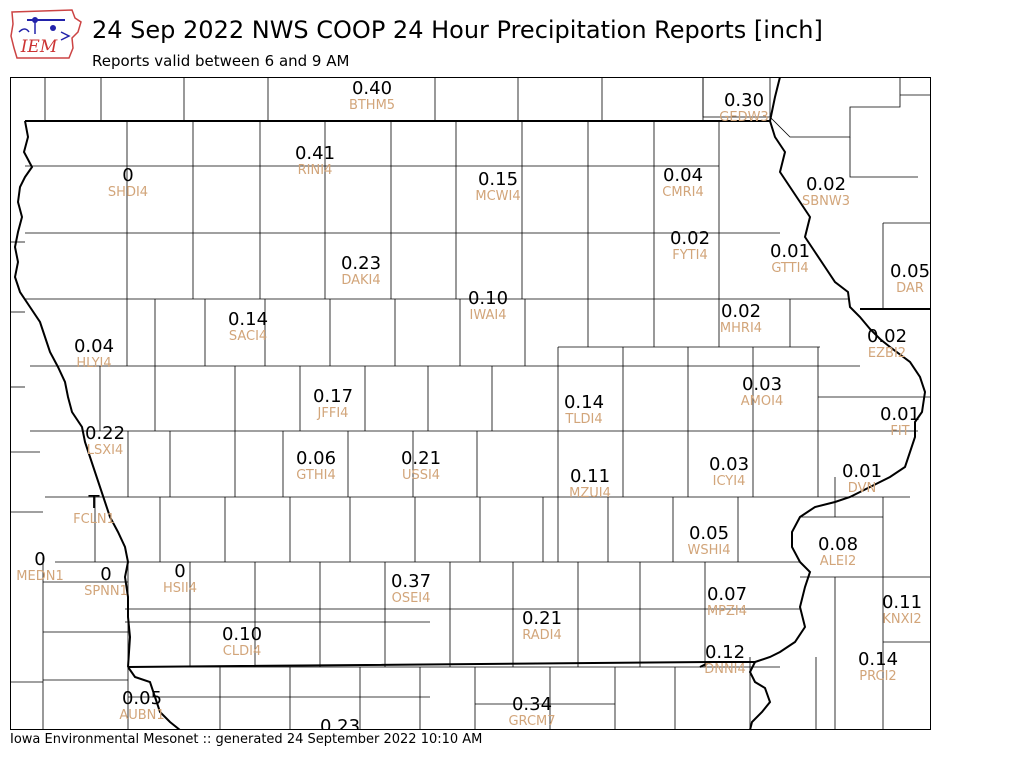 The height and width of the screenshot is (768, 1024). Describe the element at coordinates (105, 433) in the screenshot. I see `precip-value: 0.22` at that location.